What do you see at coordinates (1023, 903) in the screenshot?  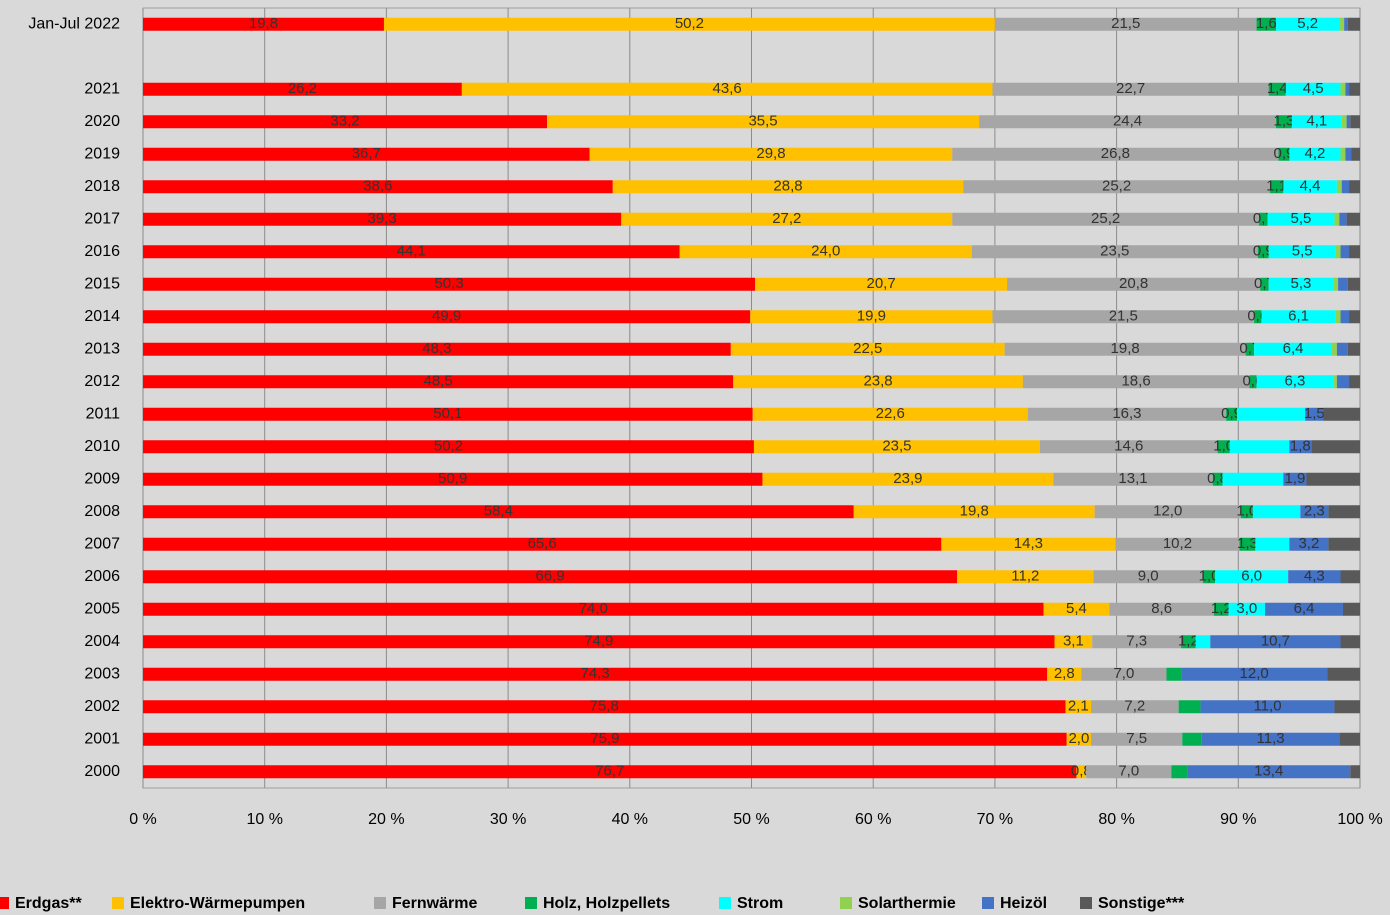 I see `legend-label: Heizöl` at bounding box center [1023, 903].